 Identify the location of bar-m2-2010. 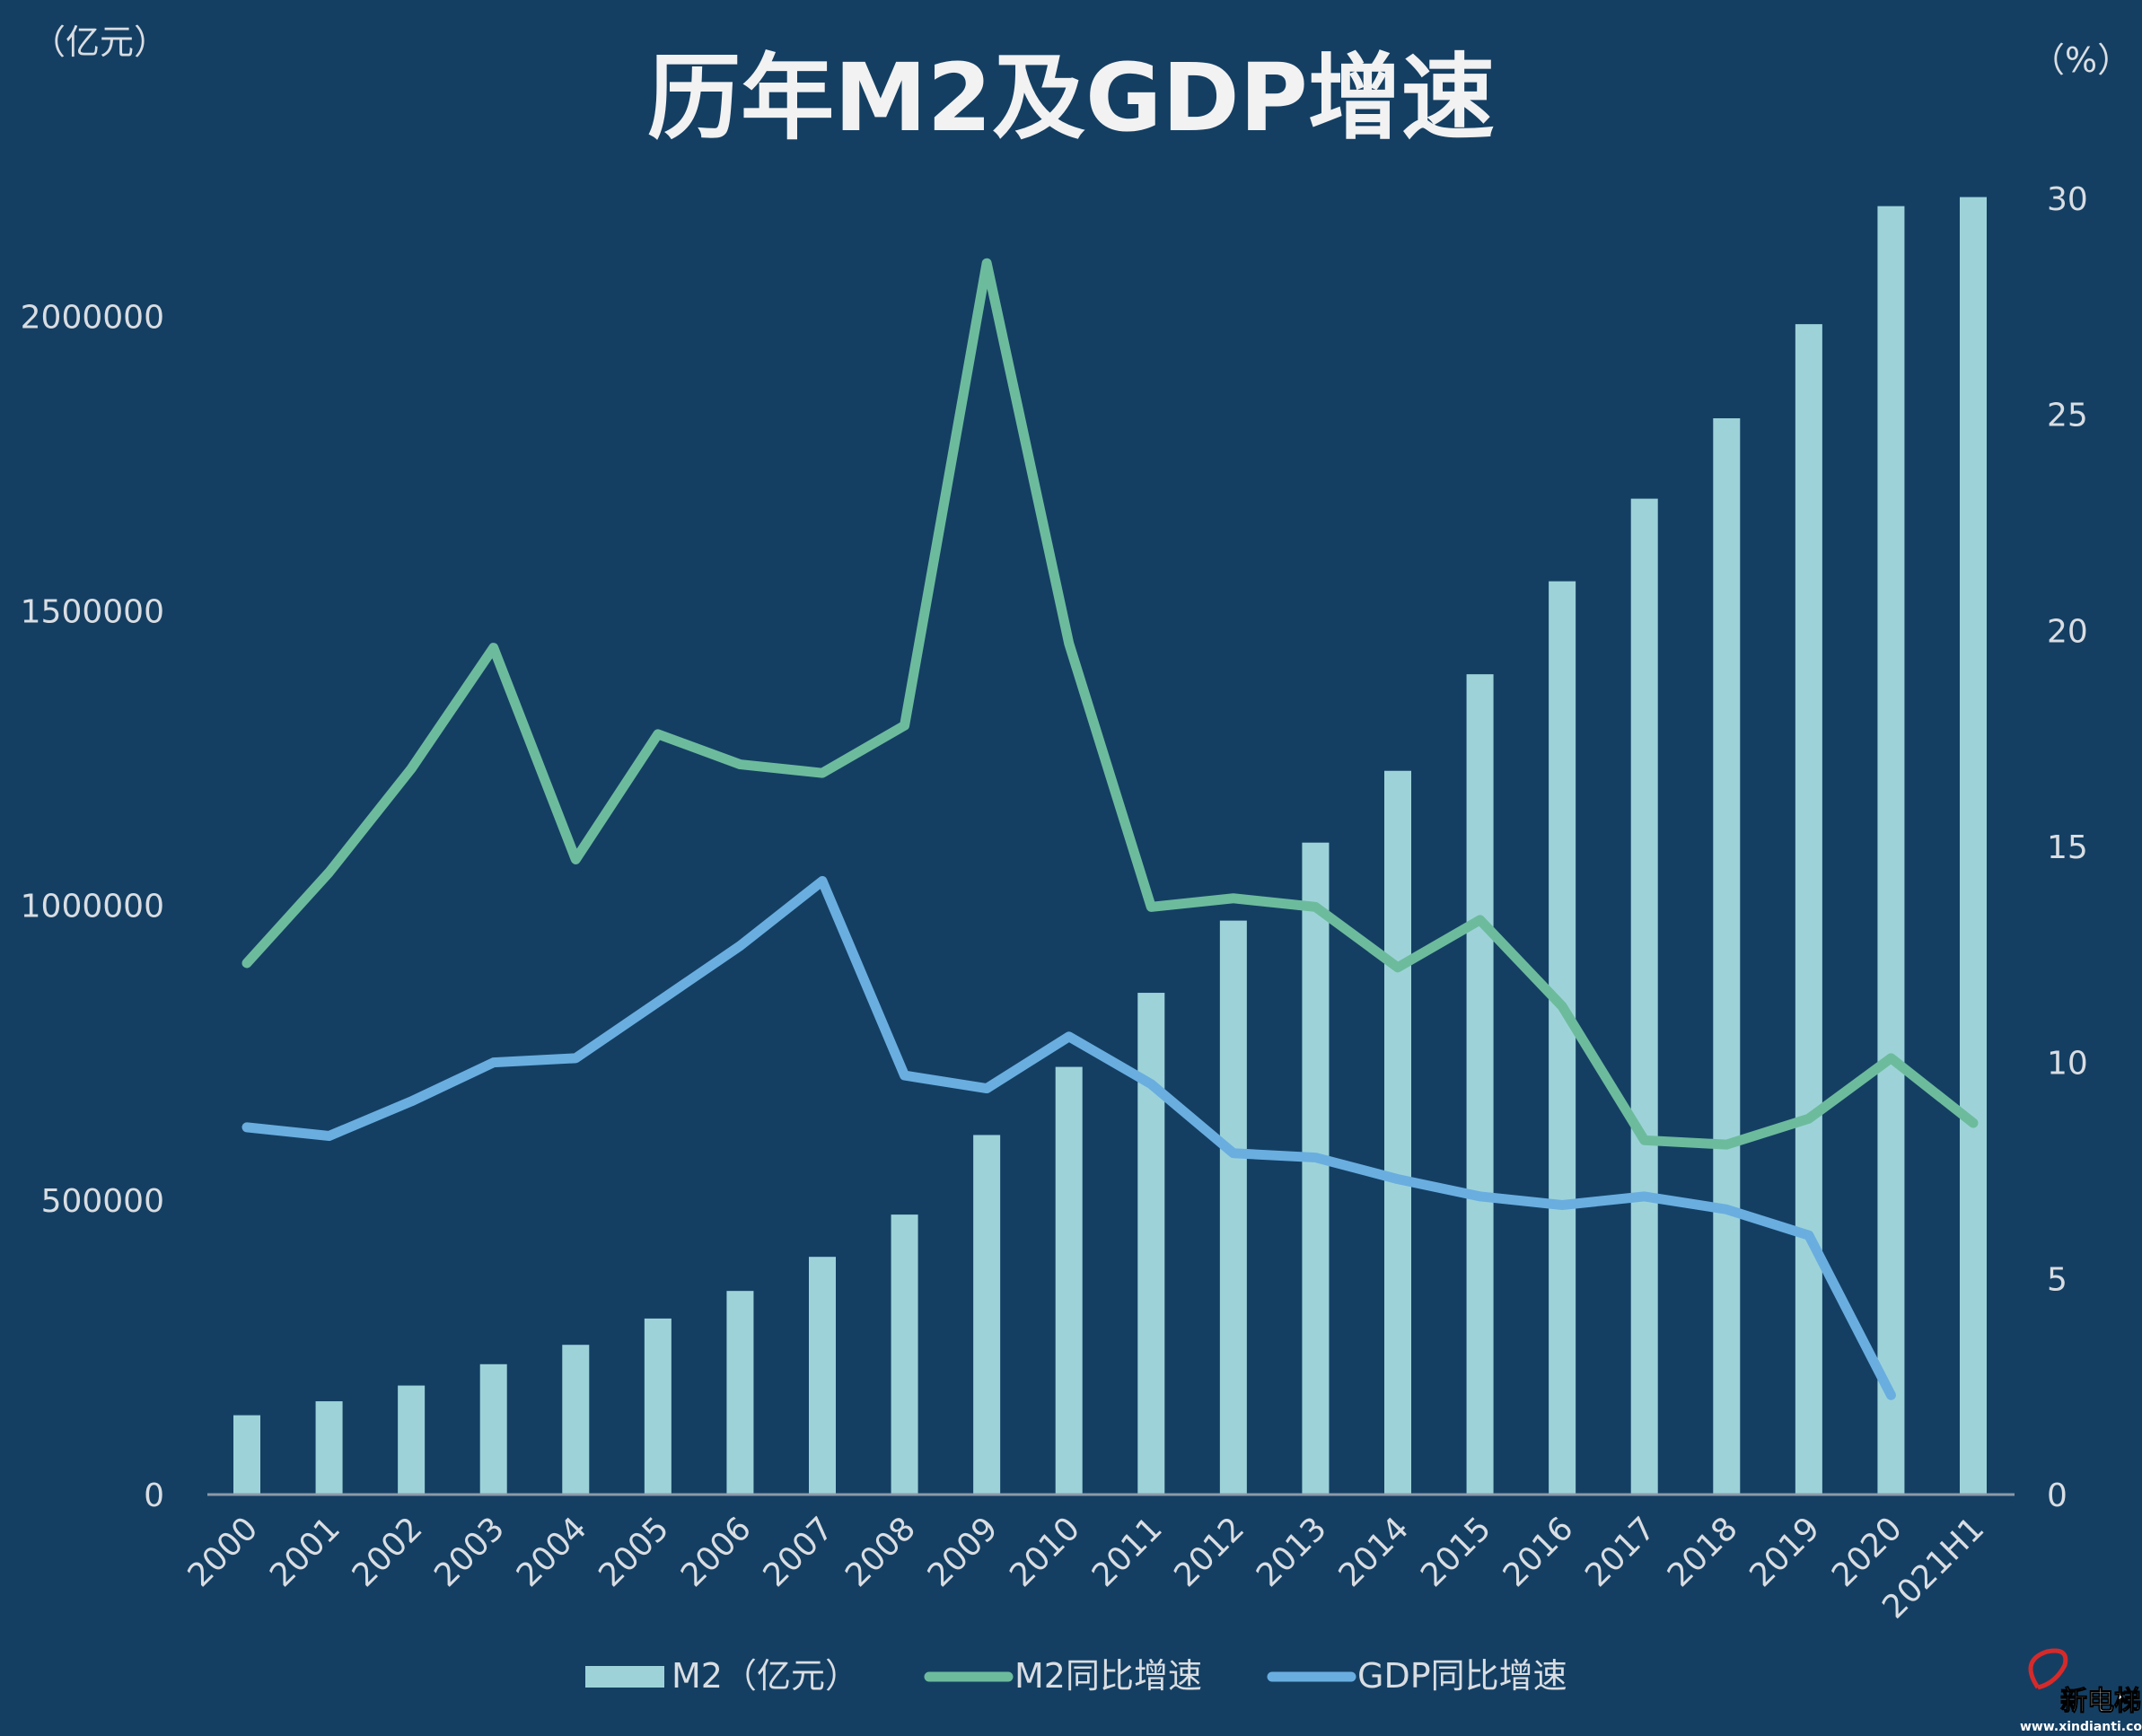
(1069, 1280).